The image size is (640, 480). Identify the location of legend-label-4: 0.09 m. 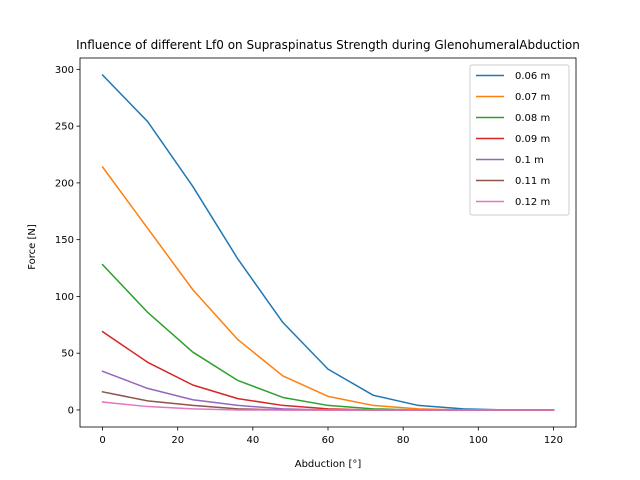
(532, 139).